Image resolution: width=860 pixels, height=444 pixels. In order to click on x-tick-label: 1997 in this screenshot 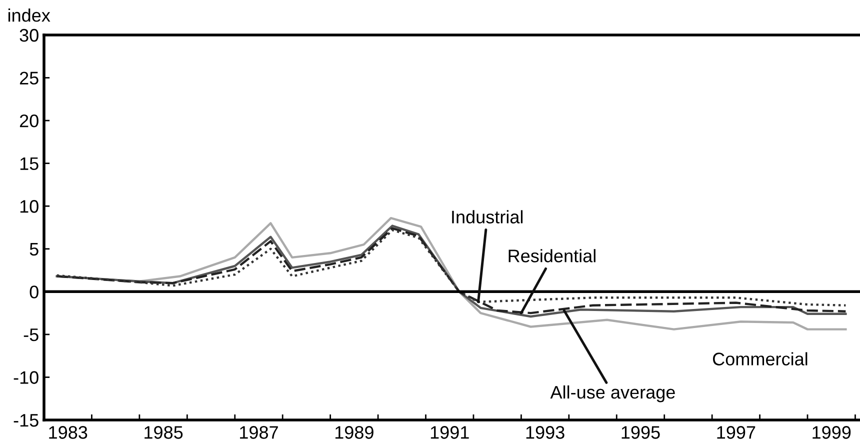, I will do `click(736, 432)`.